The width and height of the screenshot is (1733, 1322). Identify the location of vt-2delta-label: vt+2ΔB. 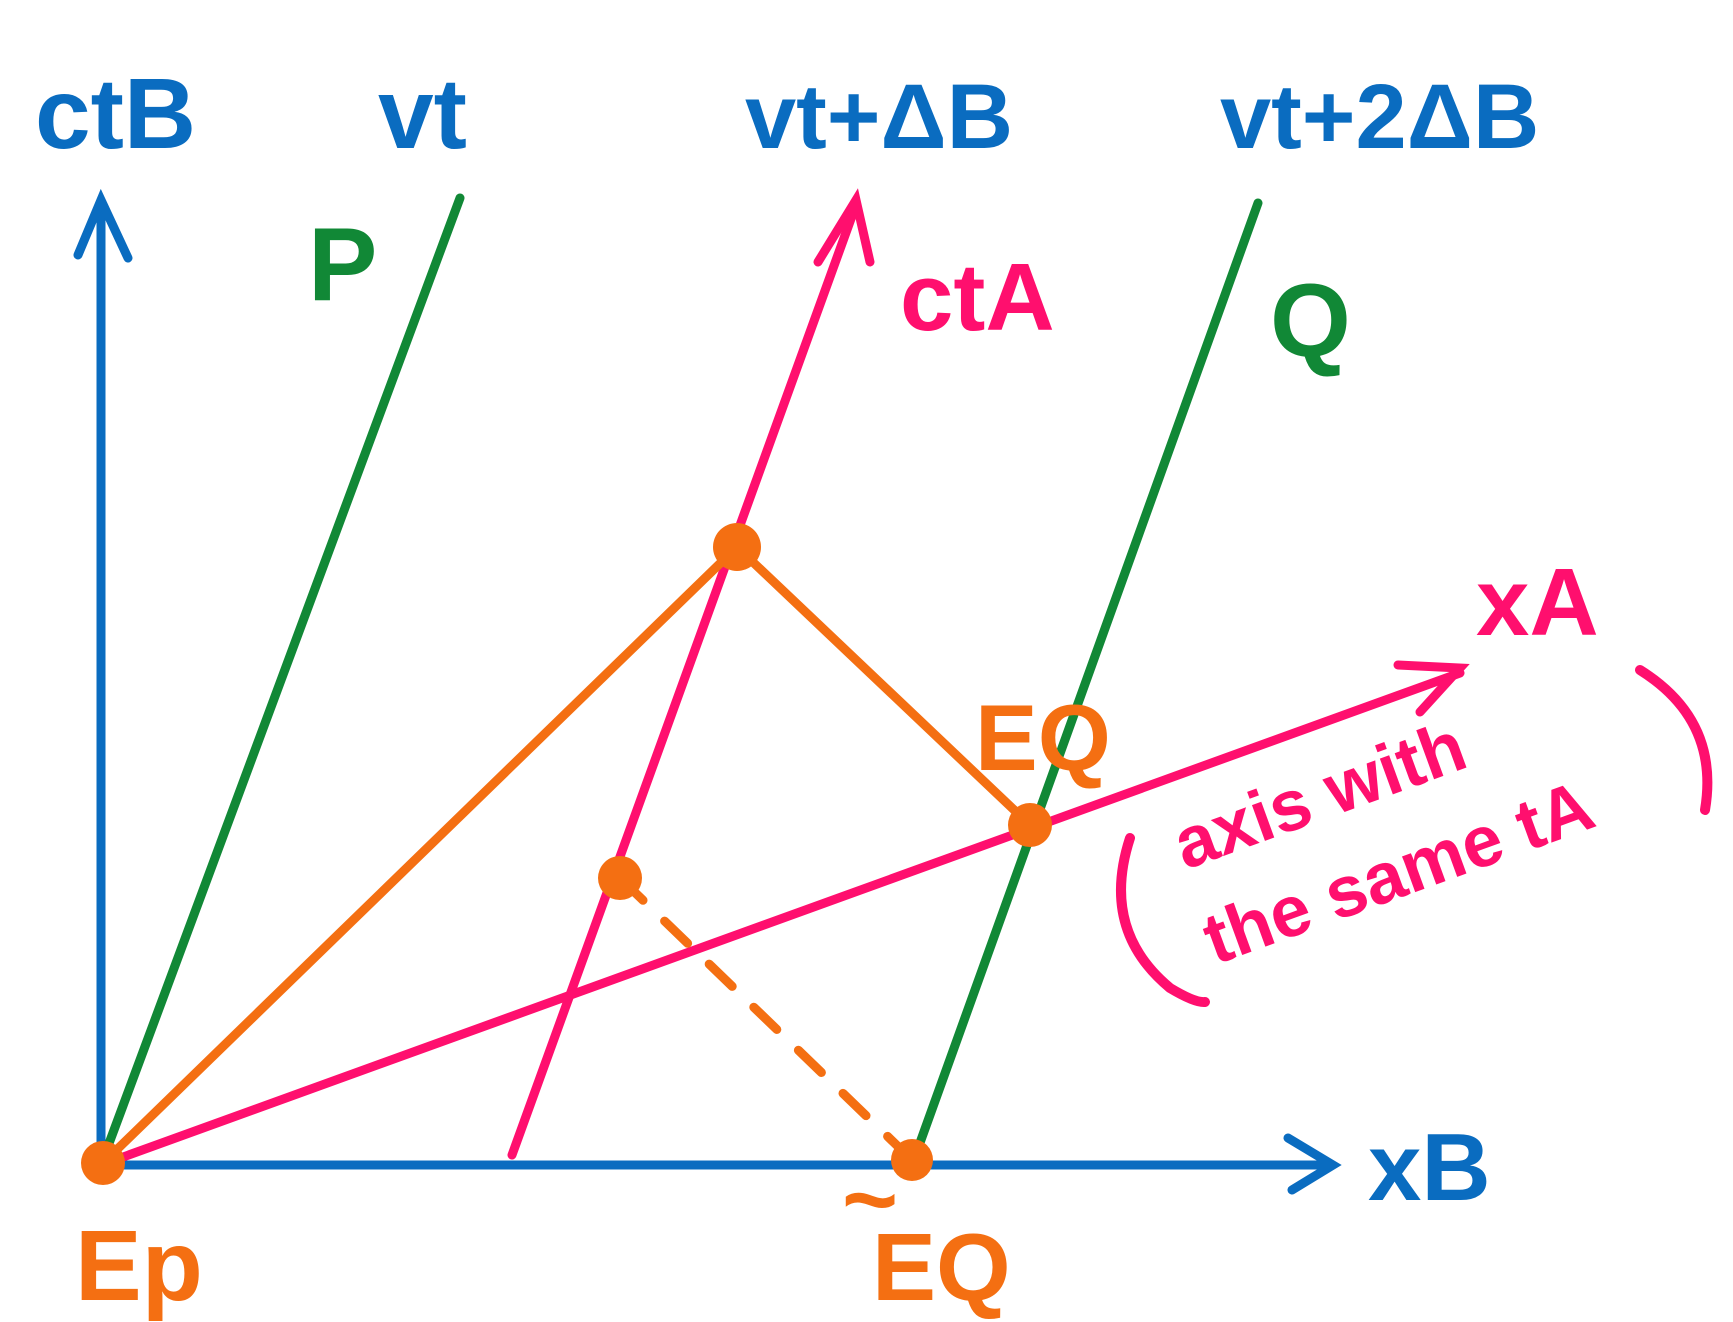
(1379, 117).